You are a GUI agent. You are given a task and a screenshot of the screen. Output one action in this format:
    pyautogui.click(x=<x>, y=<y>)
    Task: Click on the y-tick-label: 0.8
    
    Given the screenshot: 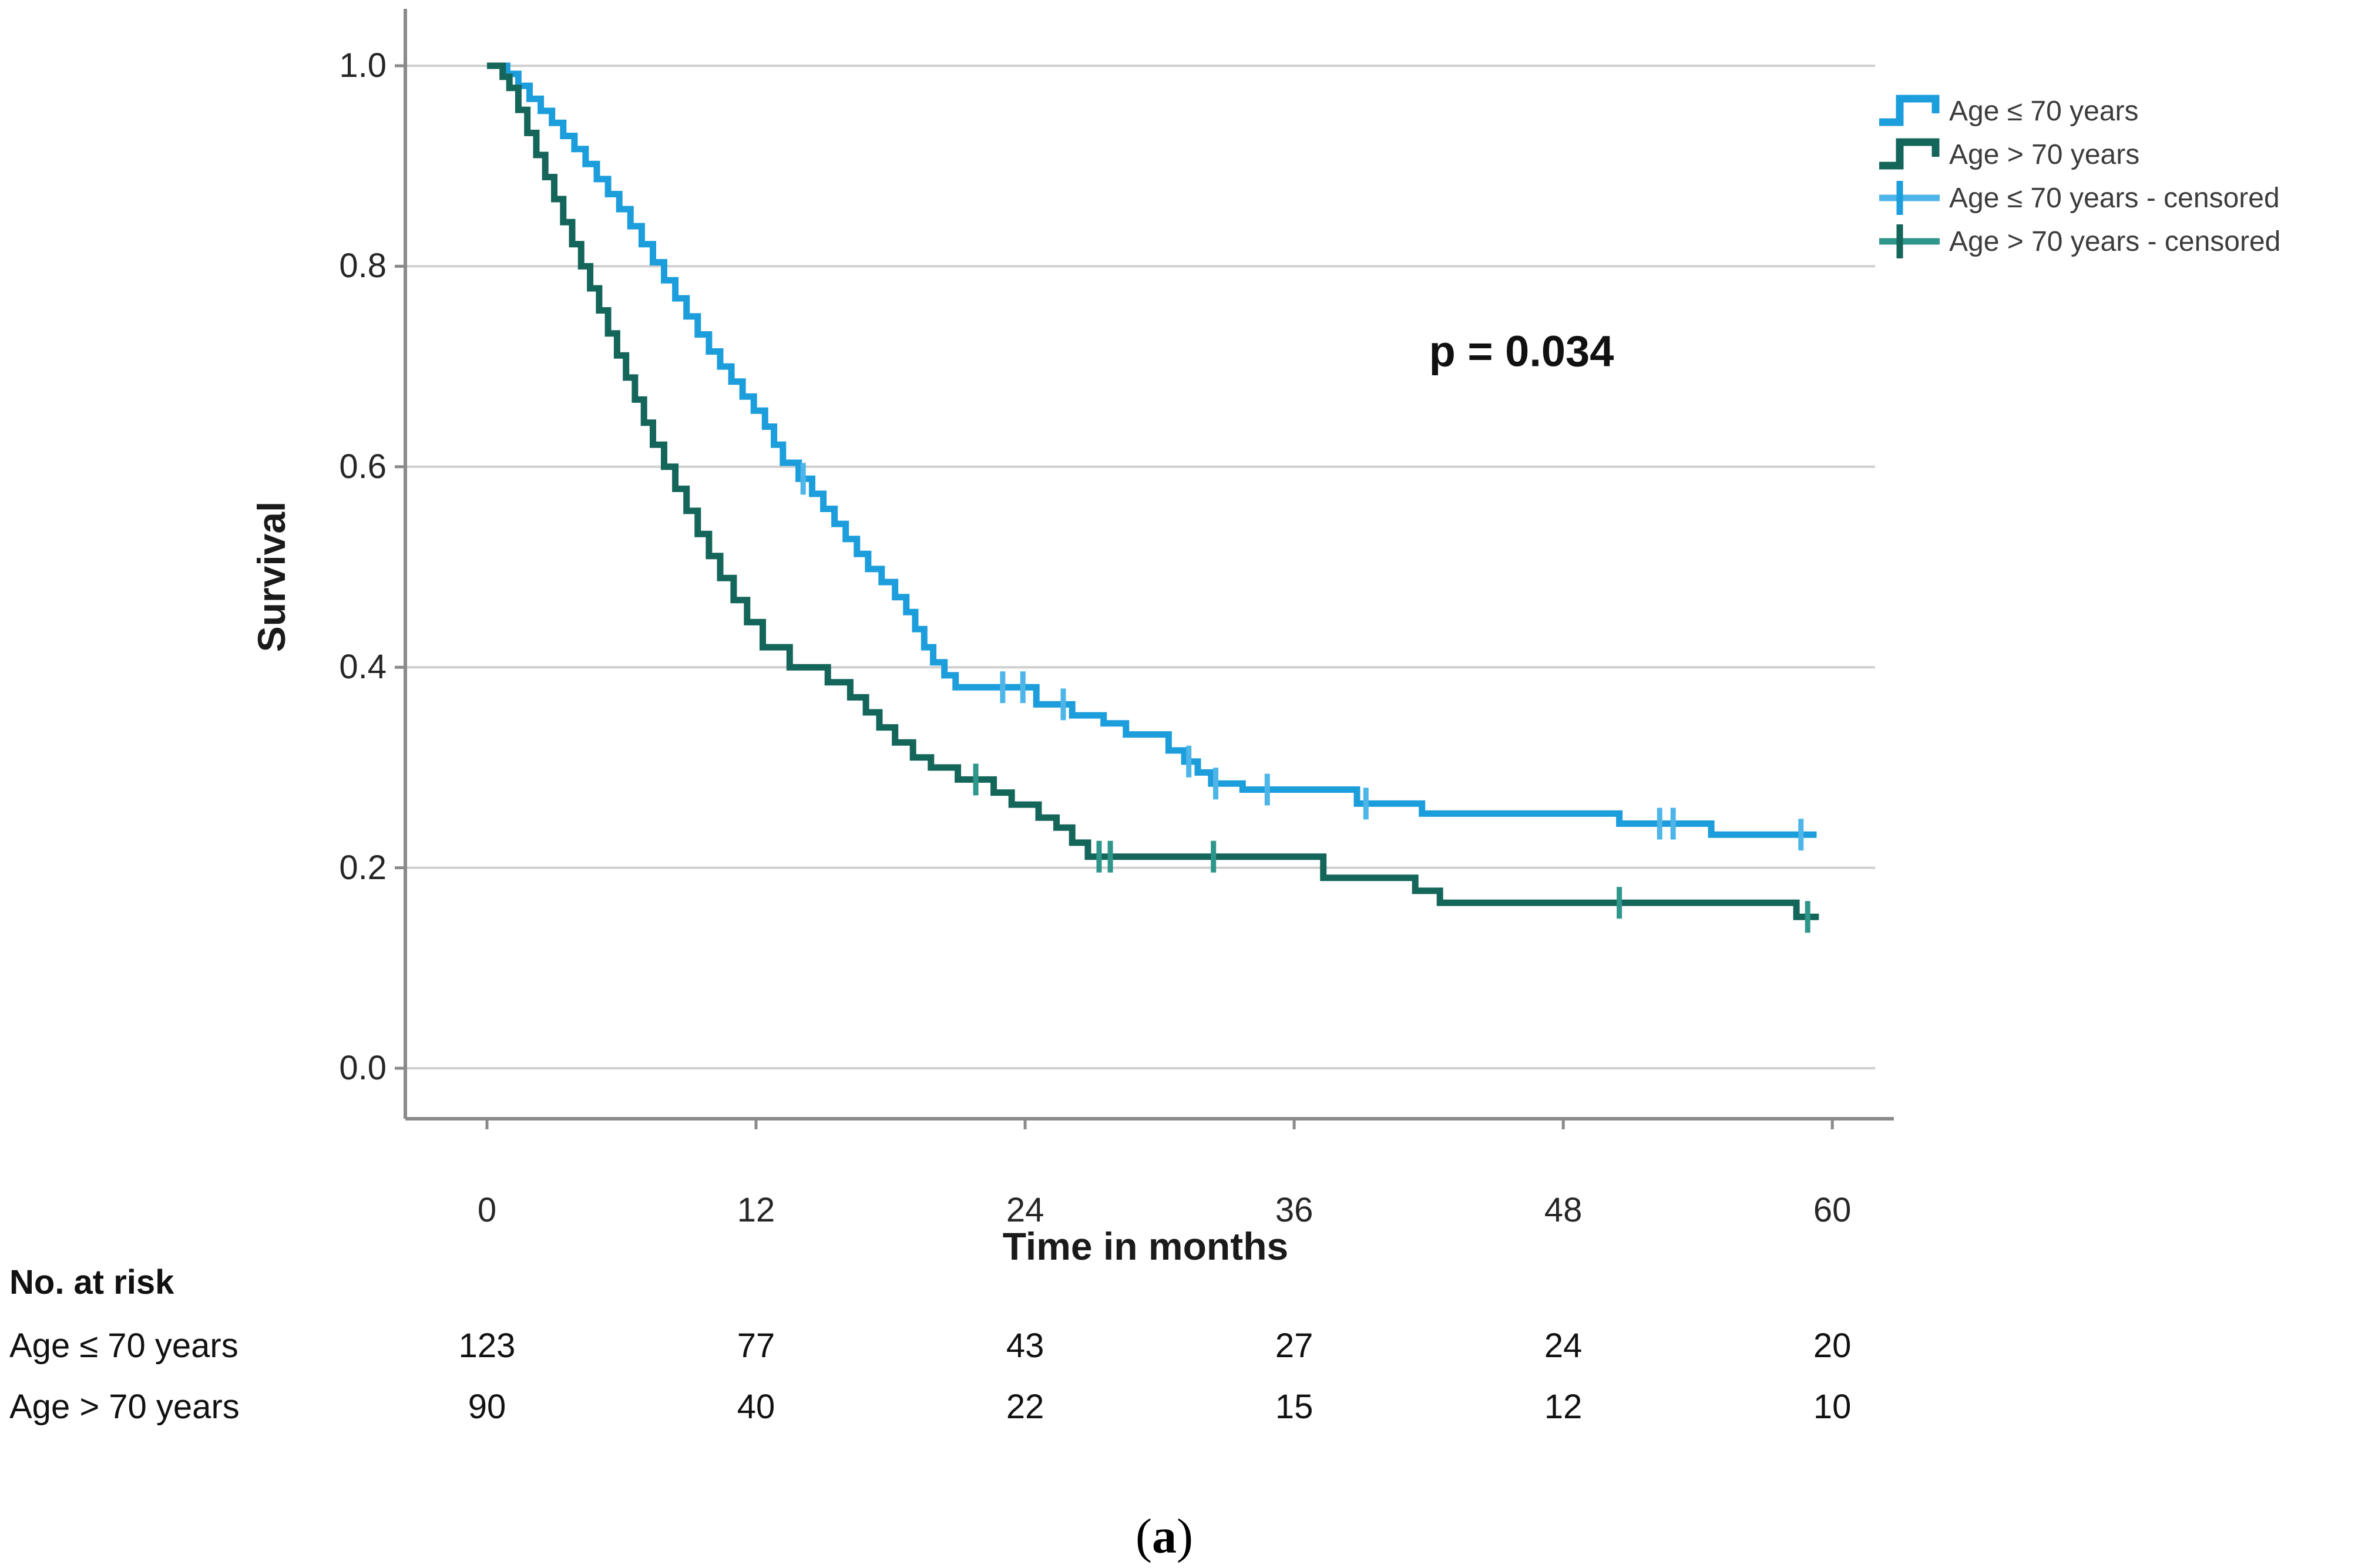 What is the action you would take?
    pyautogui.click(x=363, y=266)
    